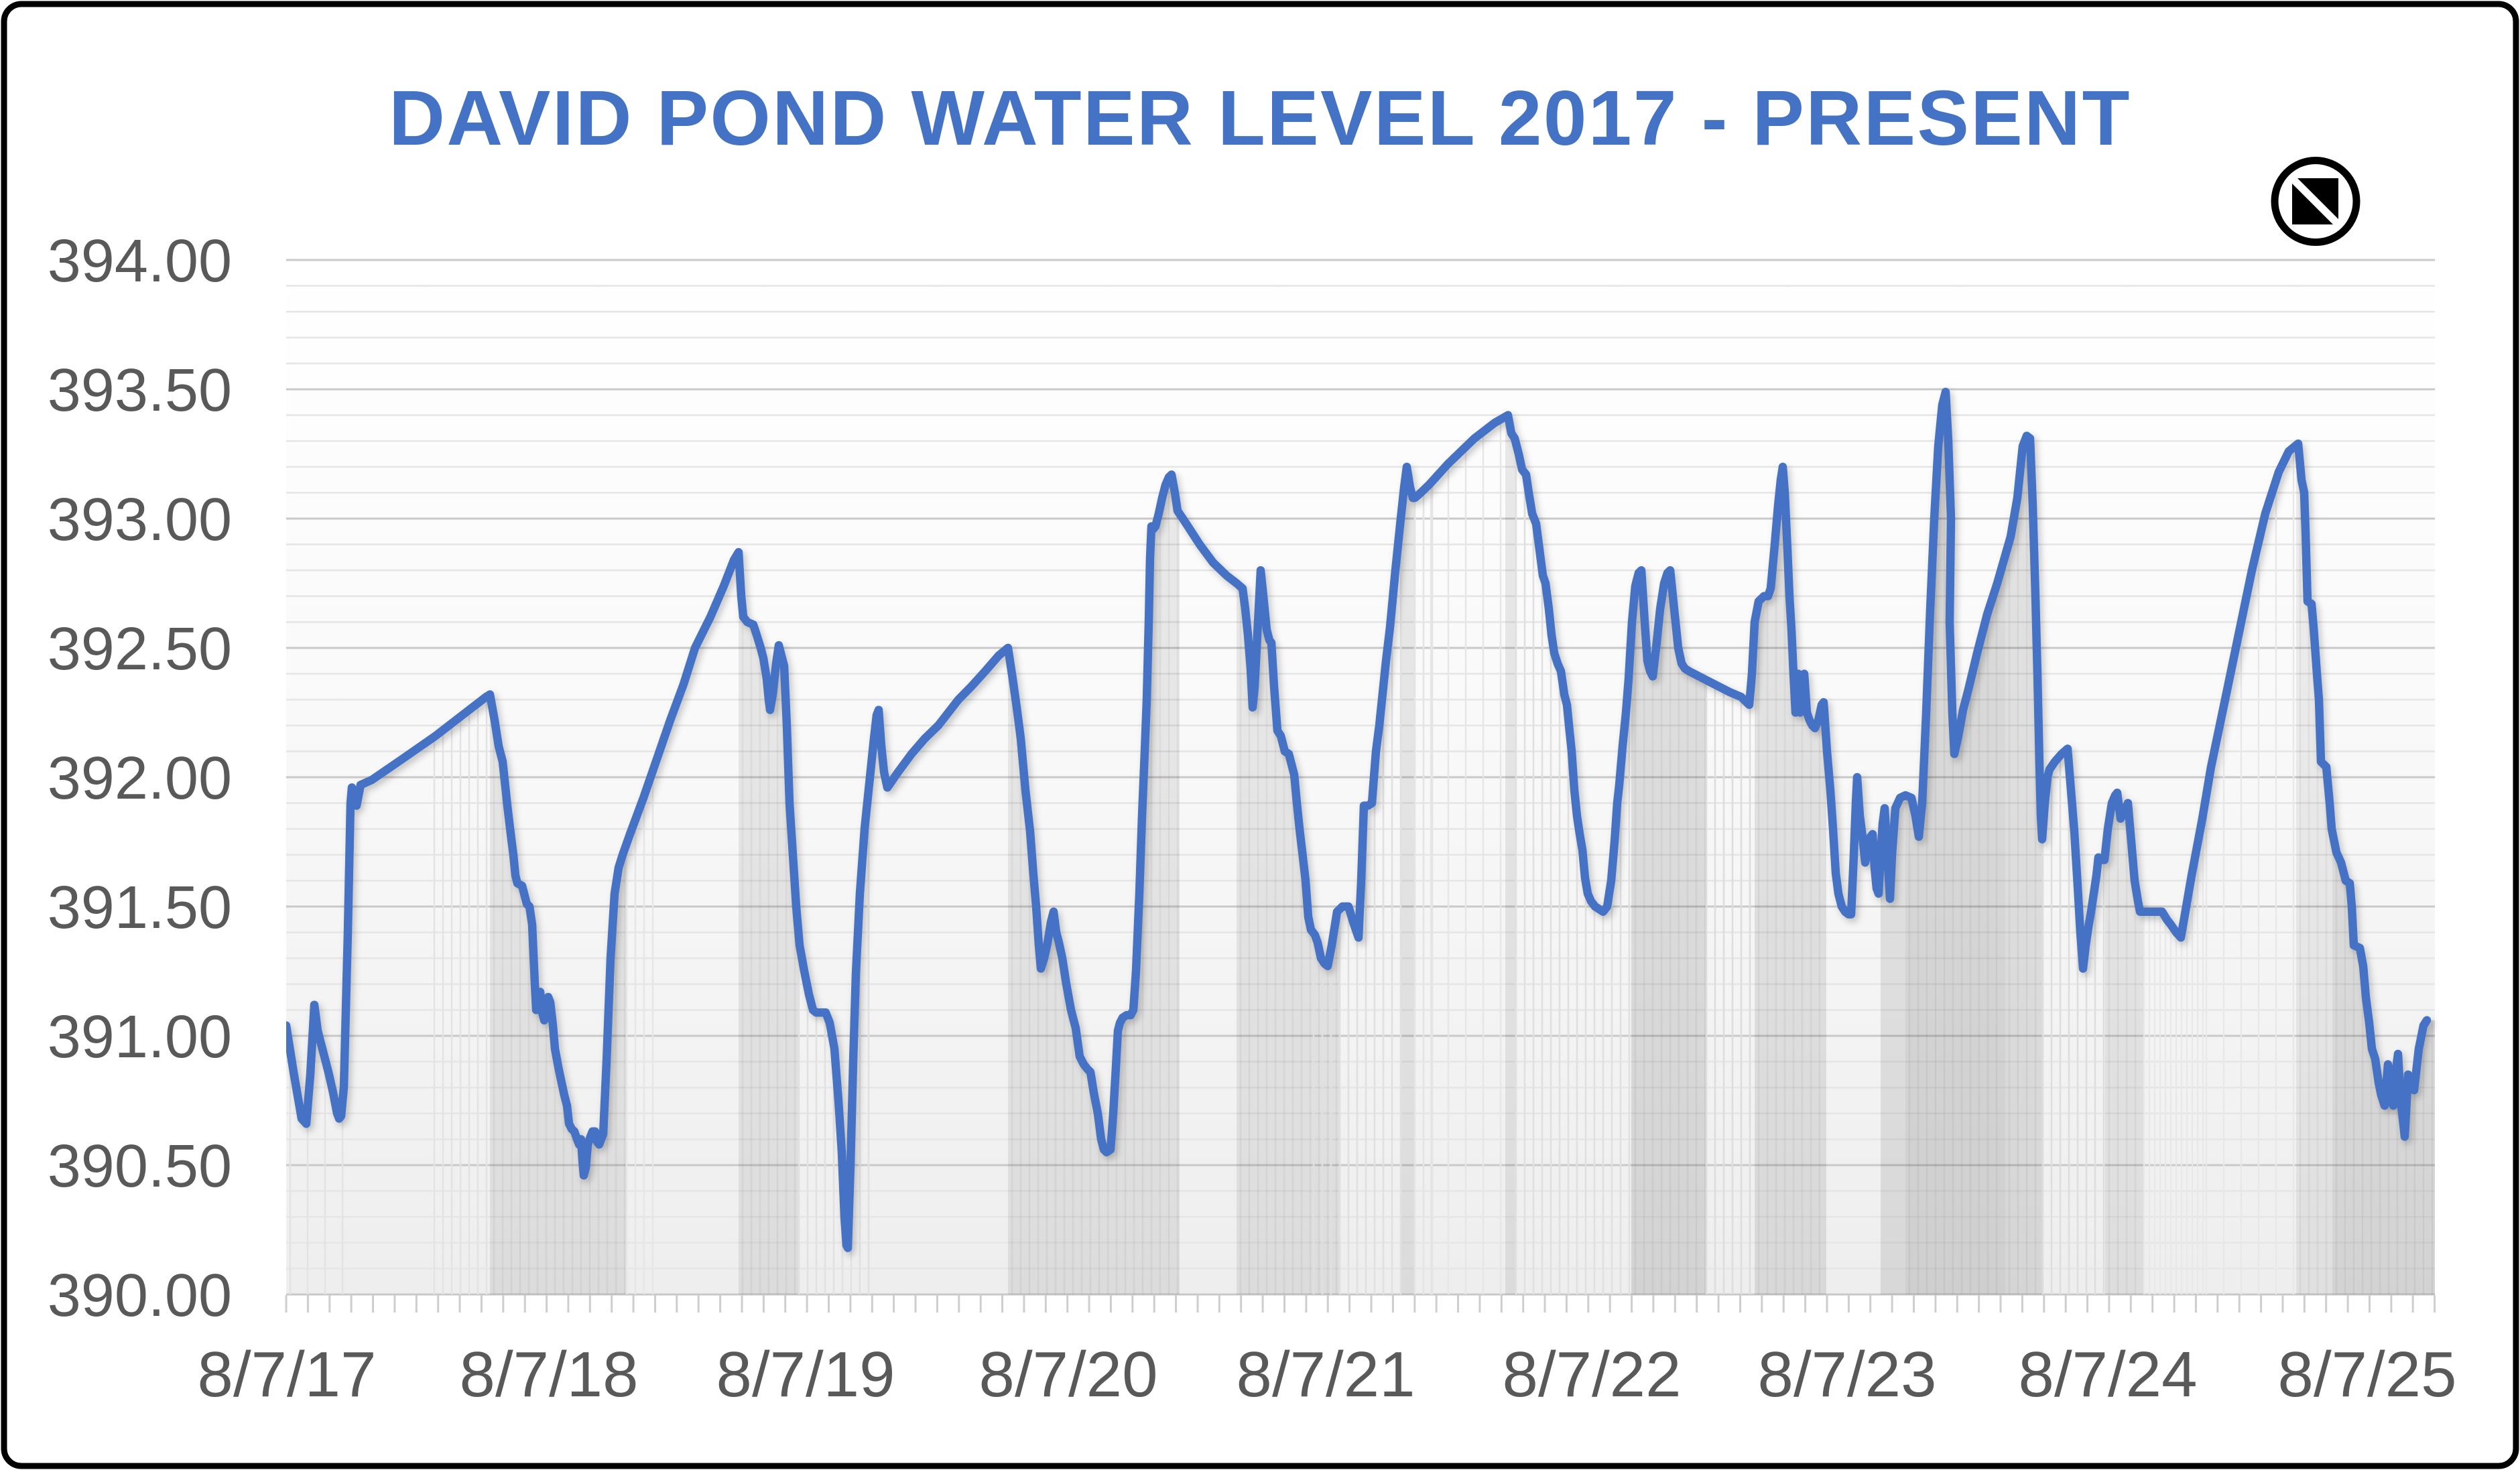  I want to click on svg-text: 8/7/22, so click(1593, 1374).